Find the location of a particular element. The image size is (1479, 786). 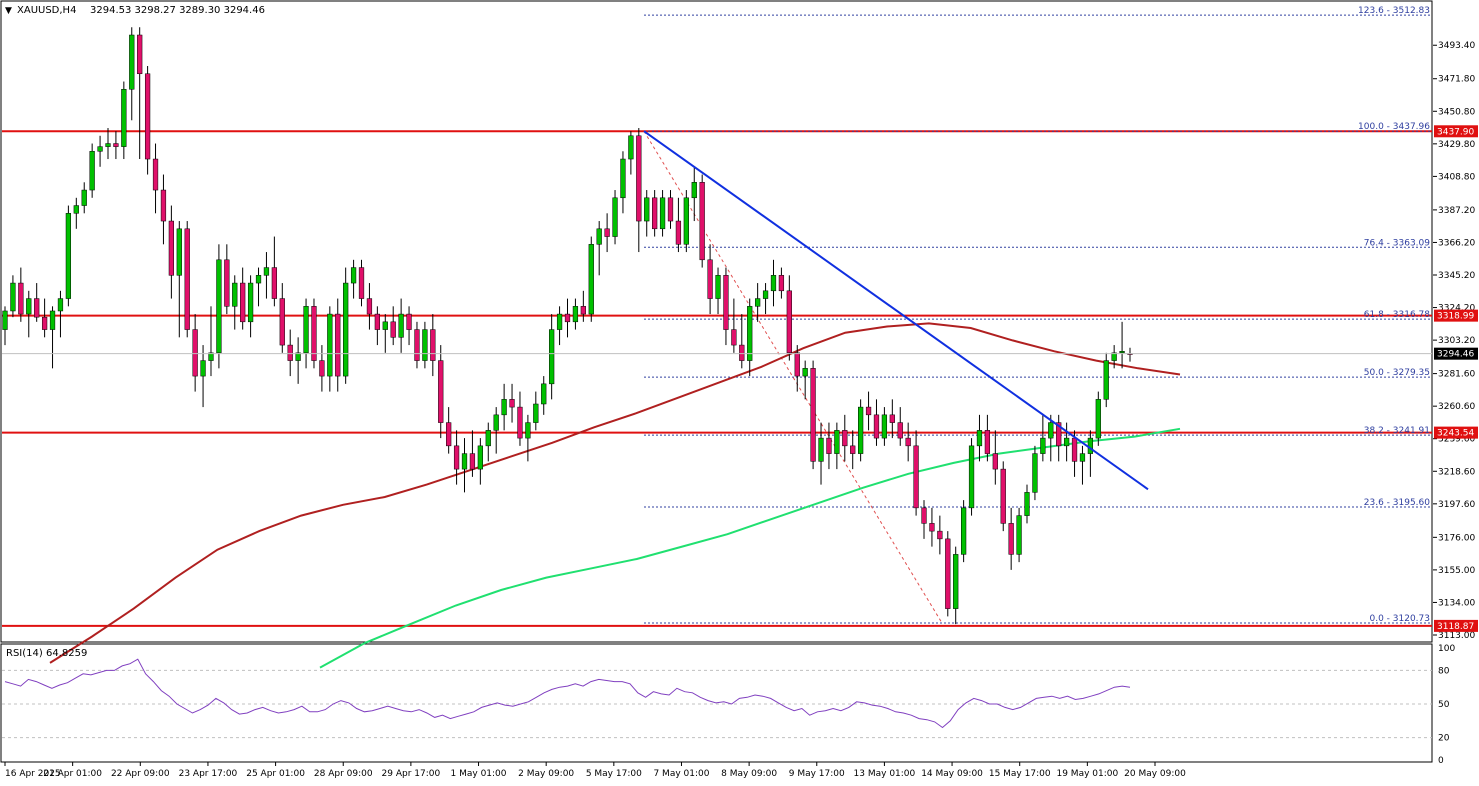

symbol-arrow-icon: ▼ is located at coordinates (8, 11).